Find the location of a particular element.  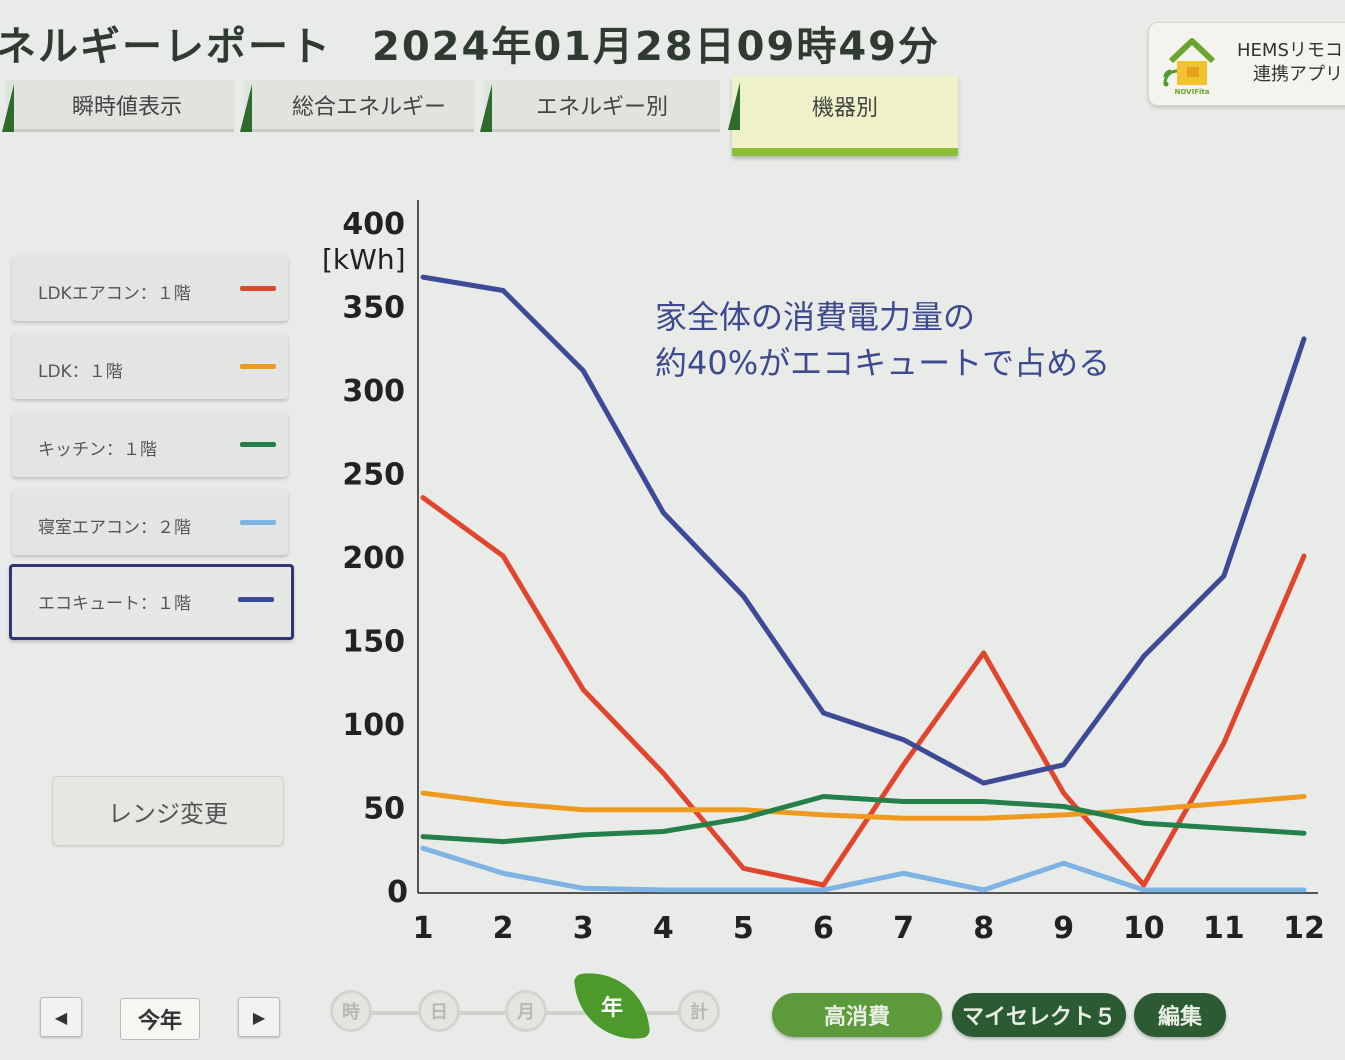

y-tick-label: 50 is located at coordinates (384, 809).